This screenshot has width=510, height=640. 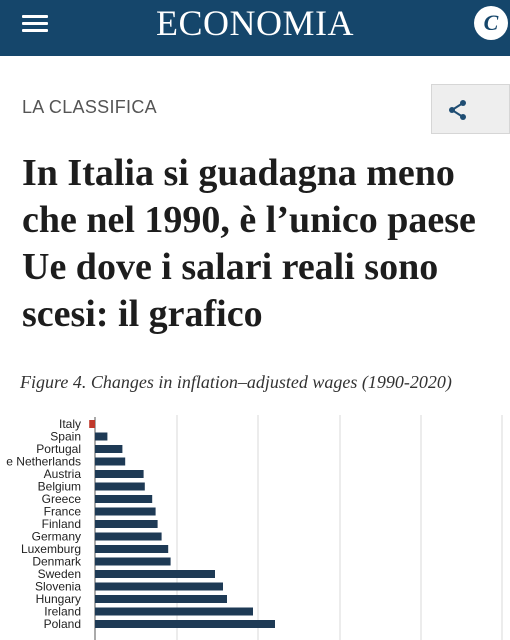 I want to click on bar-belgium, so click(x=120, y=486).